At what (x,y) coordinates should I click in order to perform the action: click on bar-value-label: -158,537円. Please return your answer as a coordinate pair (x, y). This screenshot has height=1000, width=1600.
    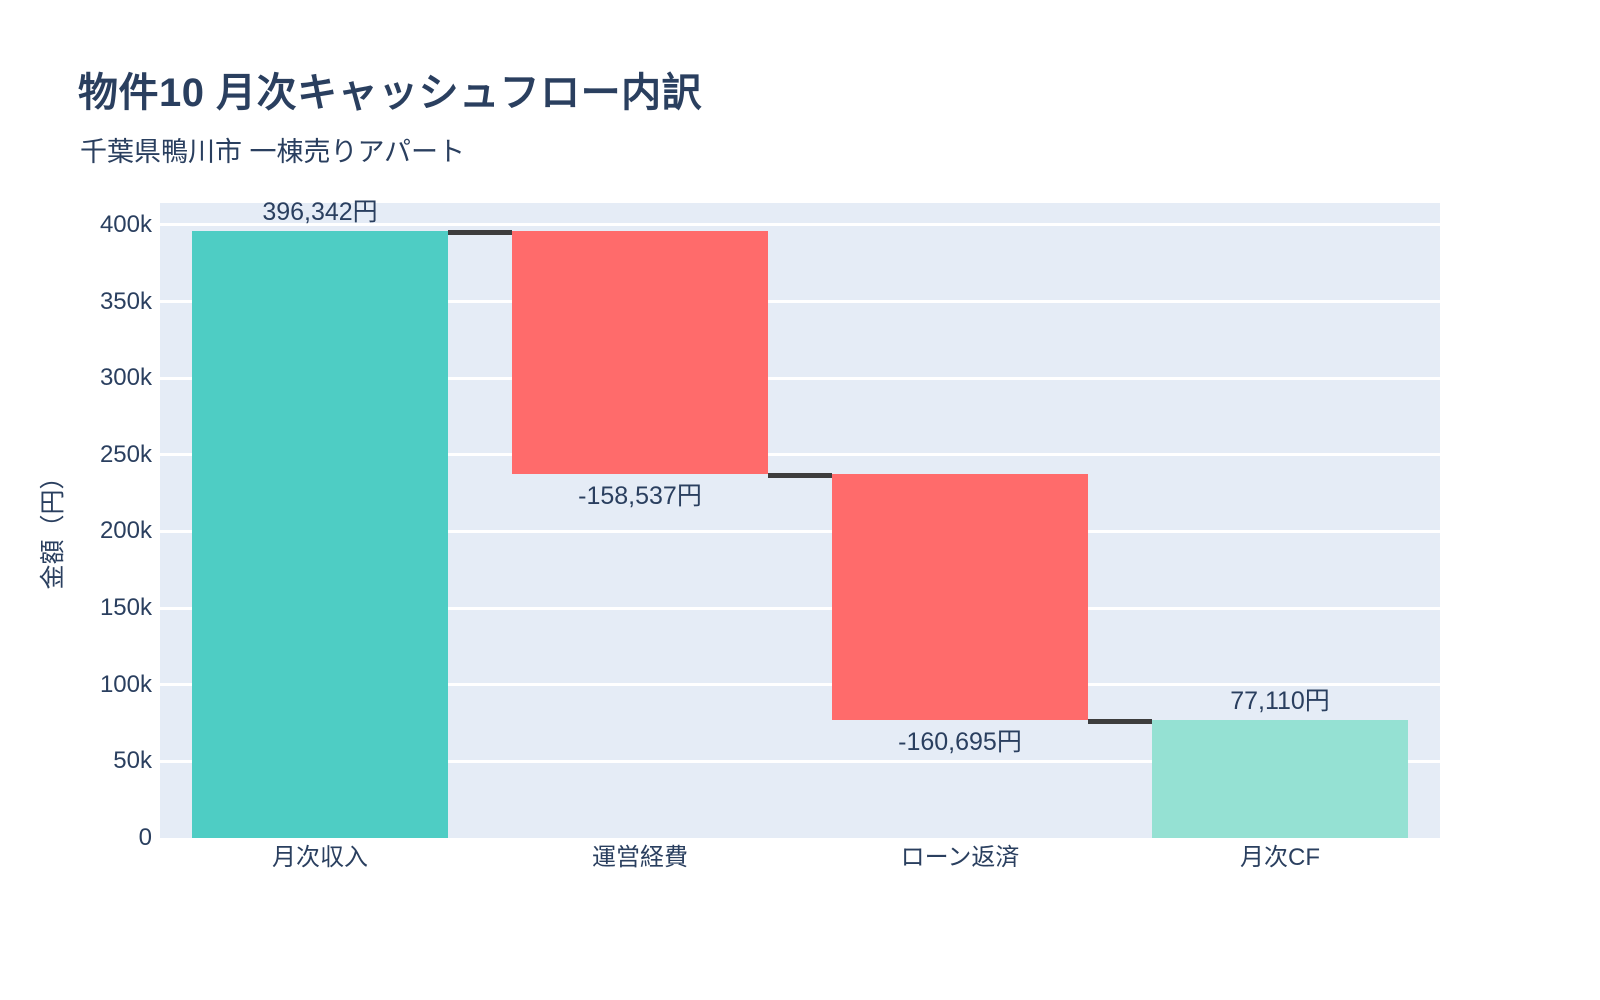
    Looking at the image, I should click on (640, 495).